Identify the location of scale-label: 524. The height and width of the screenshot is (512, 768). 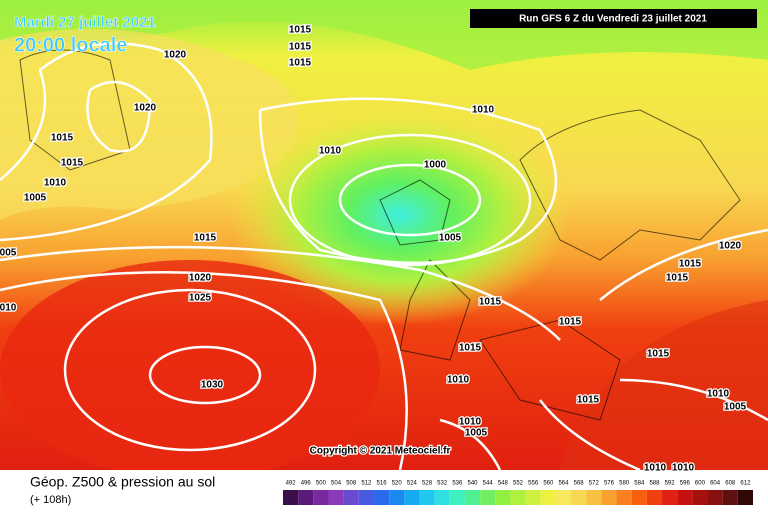
(412, 484).